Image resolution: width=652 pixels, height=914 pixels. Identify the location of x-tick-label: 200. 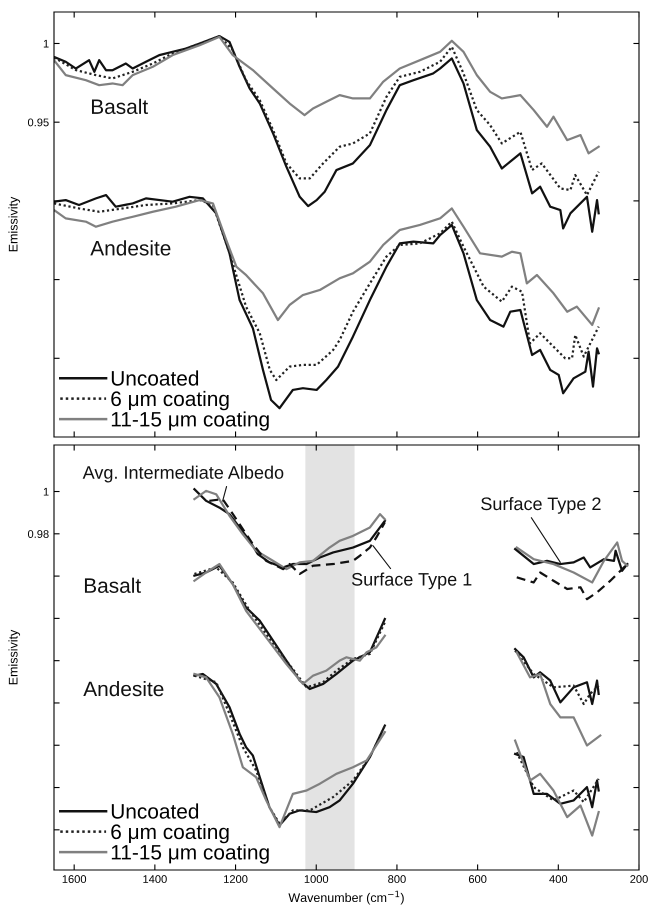
(639, 879).